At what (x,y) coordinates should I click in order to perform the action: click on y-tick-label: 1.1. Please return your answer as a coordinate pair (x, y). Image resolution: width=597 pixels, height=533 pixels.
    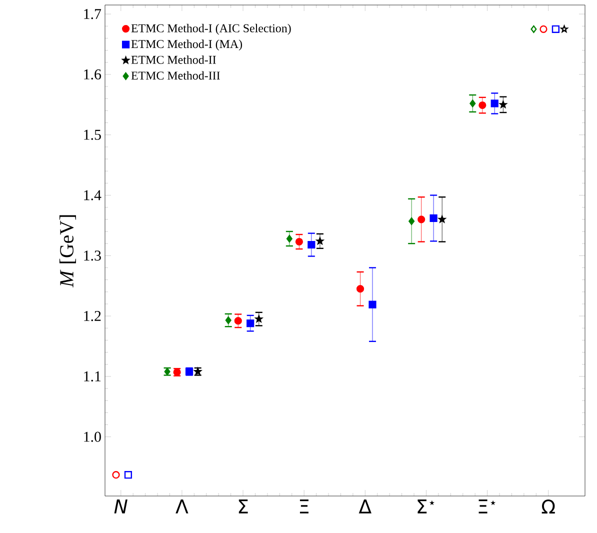
    Looking at the image, I should click on (92, 376).